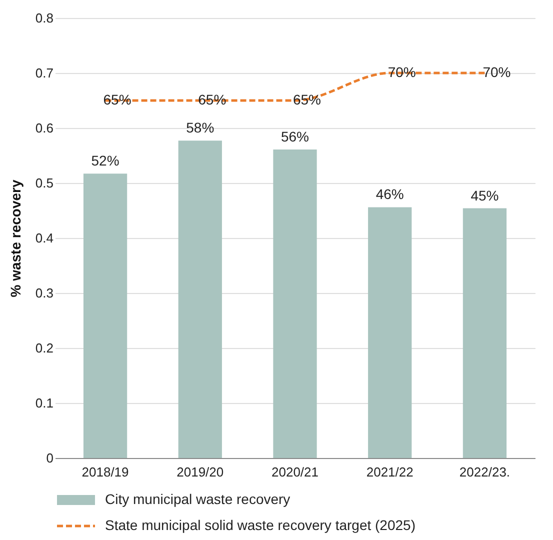 The height and width of the screenshot is (540, 553). What do you see at coordinates (44, 128) in the screenshot?
I see `y-tick-label: 0.6` at bounding box center [44, 128].